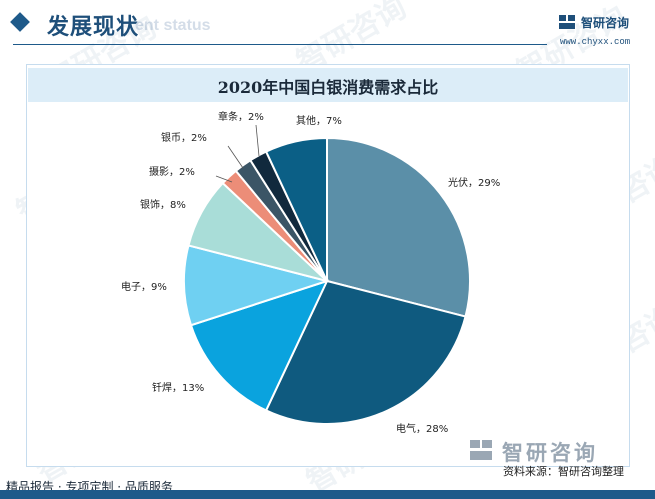 This screenshot has width=655, height=499. I want to click on brand-logo: 智研咨询 www.chyxx.com, so click(600, 29).